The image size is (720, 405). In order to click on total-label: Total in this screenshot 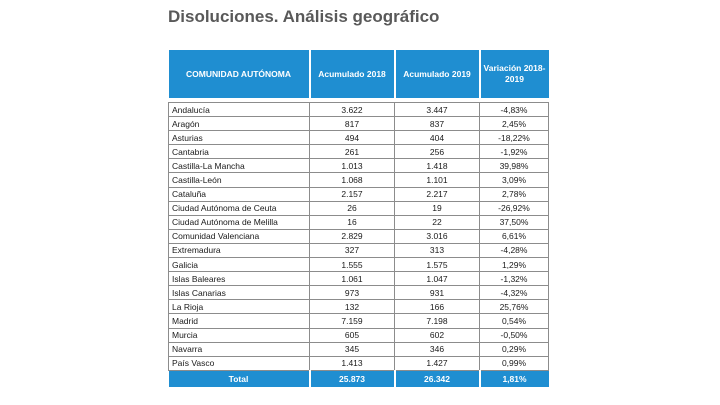, I will do `click(239, 378)`.